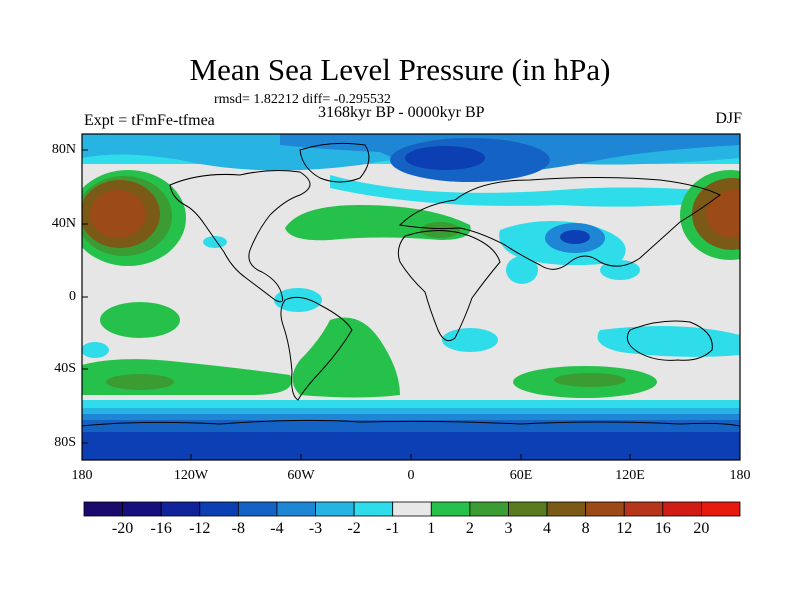  I want to click on colorbar-label: -2, so click(354, 528).